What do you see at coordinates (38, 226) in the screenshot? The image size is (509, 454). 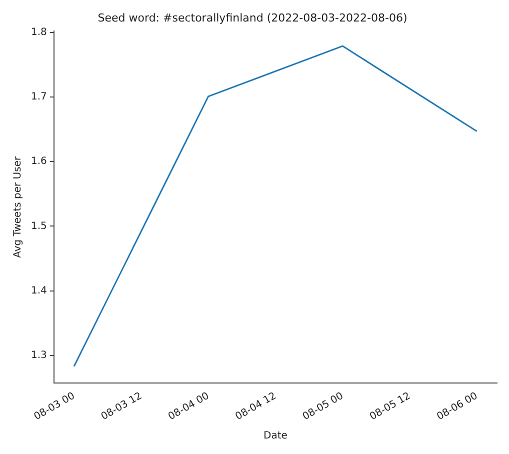 I see `y-tick-label: 1.5` at bounding box center [38, 226].